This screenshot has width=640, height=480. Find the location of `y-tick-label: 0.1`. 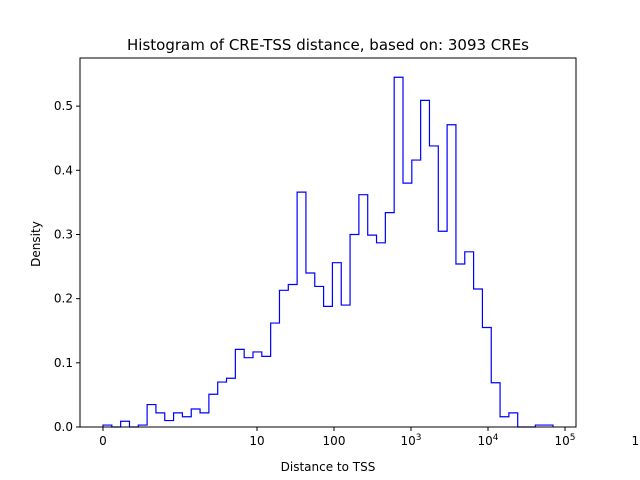

y-tick-label: 0.1 is located at coordinates (63, 363).